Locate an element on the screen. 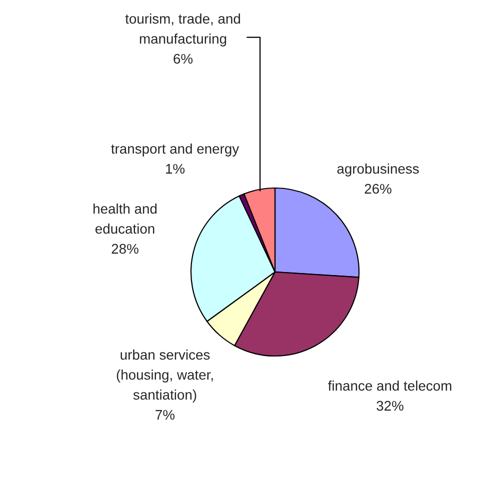 The height and width of the screenshot is (478, 485). data-label: 6% is located at coordinates (183, 59).